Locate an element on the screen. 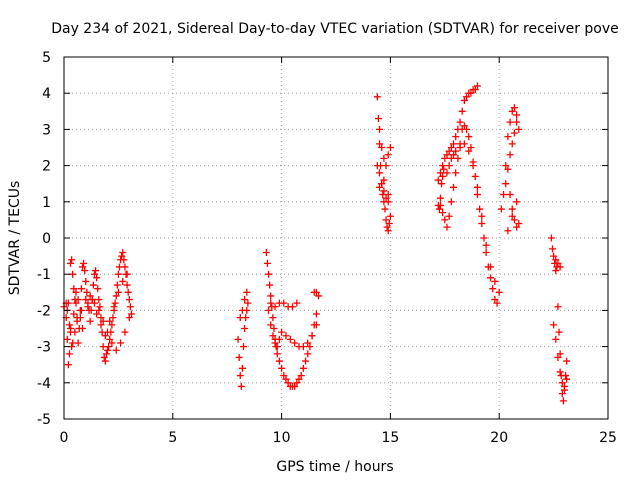 The image size is (640, 485). y-tick-label: 2 is located at coordinates (46, 167).